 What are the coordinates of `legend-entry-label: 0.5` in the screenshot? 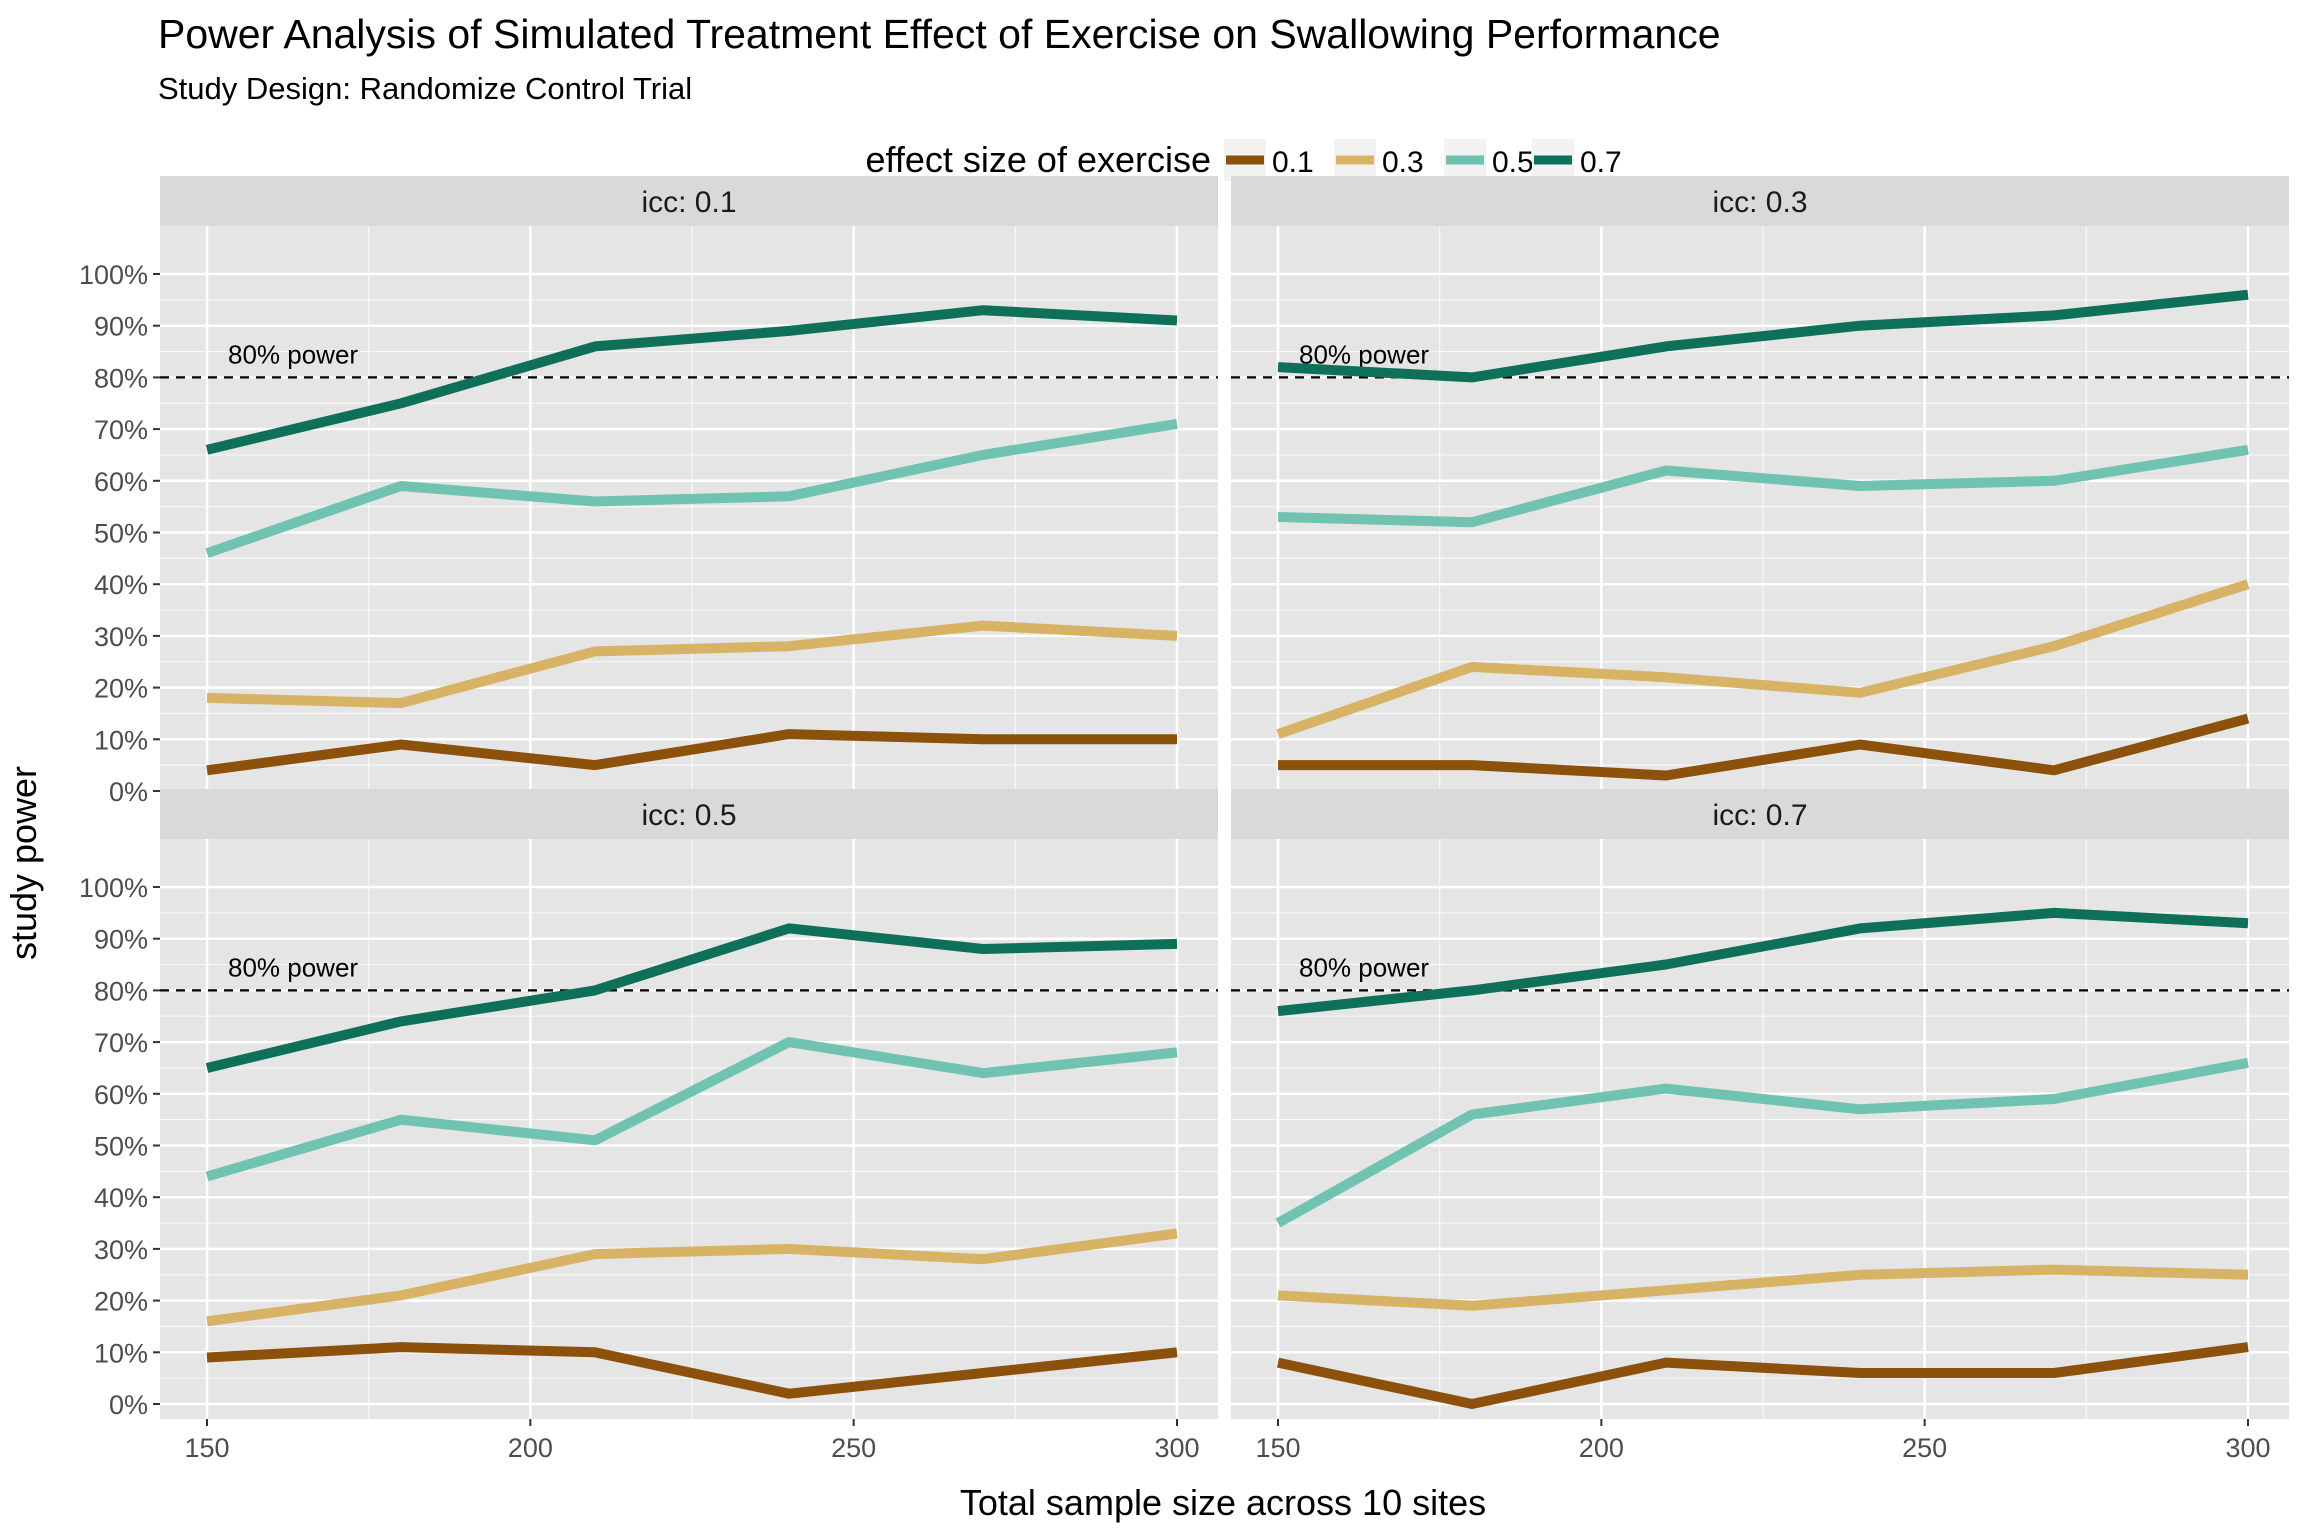 It's located at (1513, 162).